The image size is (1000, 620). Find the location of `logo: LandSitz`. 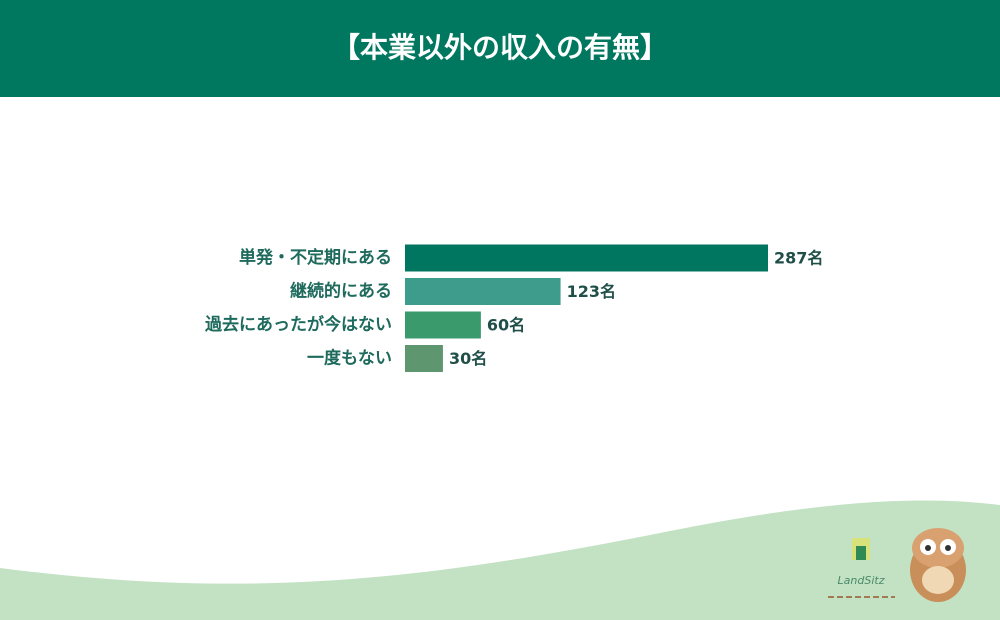

logo: LandSitz is located at coordinates (861, 568).